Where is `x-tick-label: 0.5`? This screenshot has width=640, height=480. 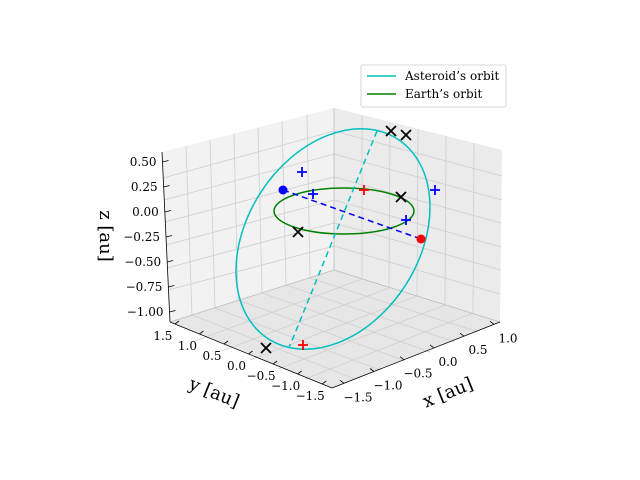 x-tick-label: 0.5 is located at coordinates (477, 350).